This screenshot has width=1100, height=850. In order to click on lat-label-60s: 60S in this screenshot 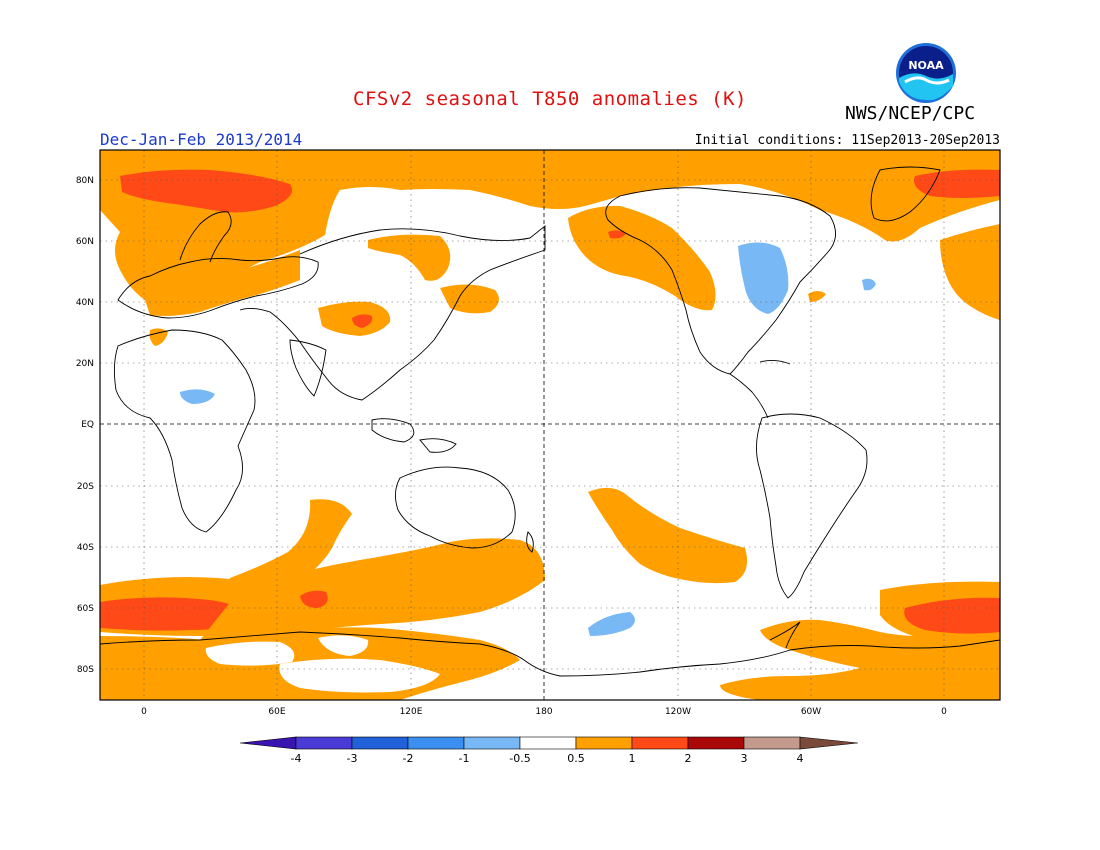, I will do `click(85, 609)`.